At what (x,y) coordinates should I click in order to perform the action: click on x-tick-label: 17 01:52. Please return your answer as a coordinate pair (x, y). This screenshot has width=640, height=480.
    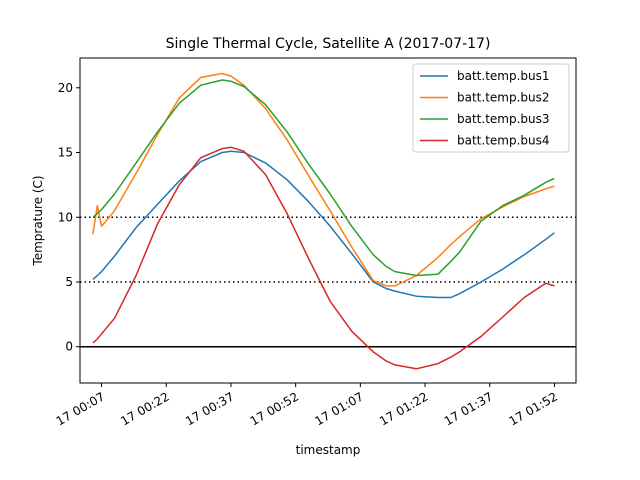
    Looking at the image, I should click on (532, 408).